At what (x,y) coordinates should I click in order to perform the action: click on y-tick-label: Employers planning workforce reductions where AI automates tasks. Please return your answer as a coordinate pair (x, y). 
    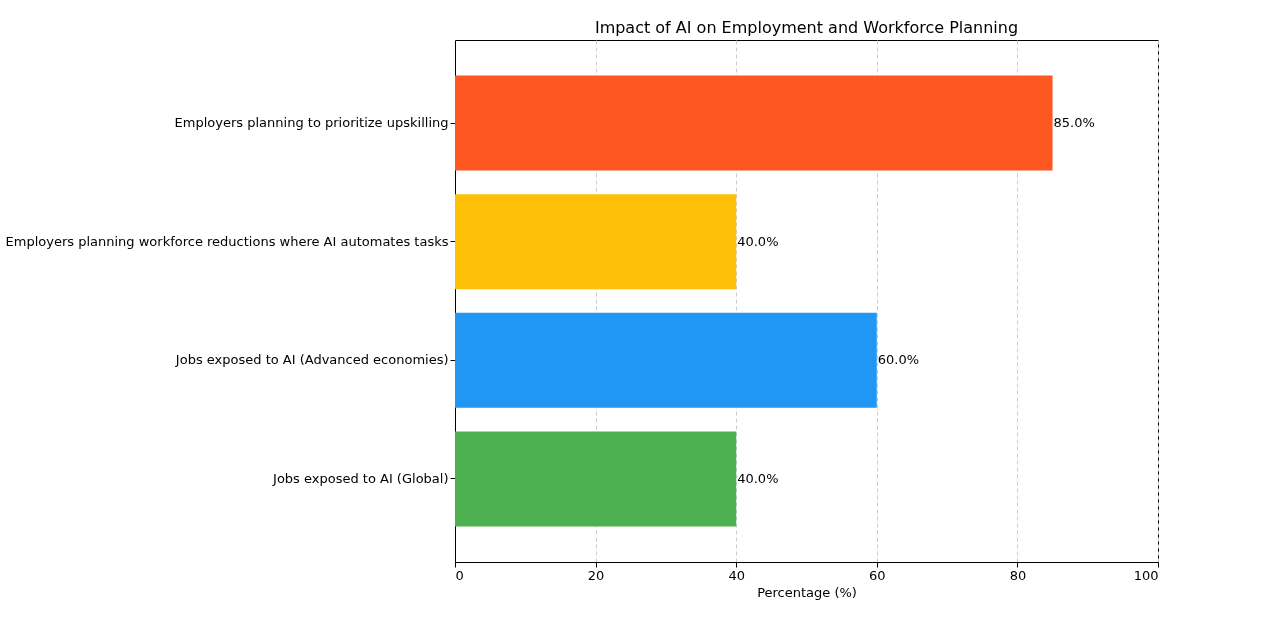
    Looking at the image, I should click on (227, 241).